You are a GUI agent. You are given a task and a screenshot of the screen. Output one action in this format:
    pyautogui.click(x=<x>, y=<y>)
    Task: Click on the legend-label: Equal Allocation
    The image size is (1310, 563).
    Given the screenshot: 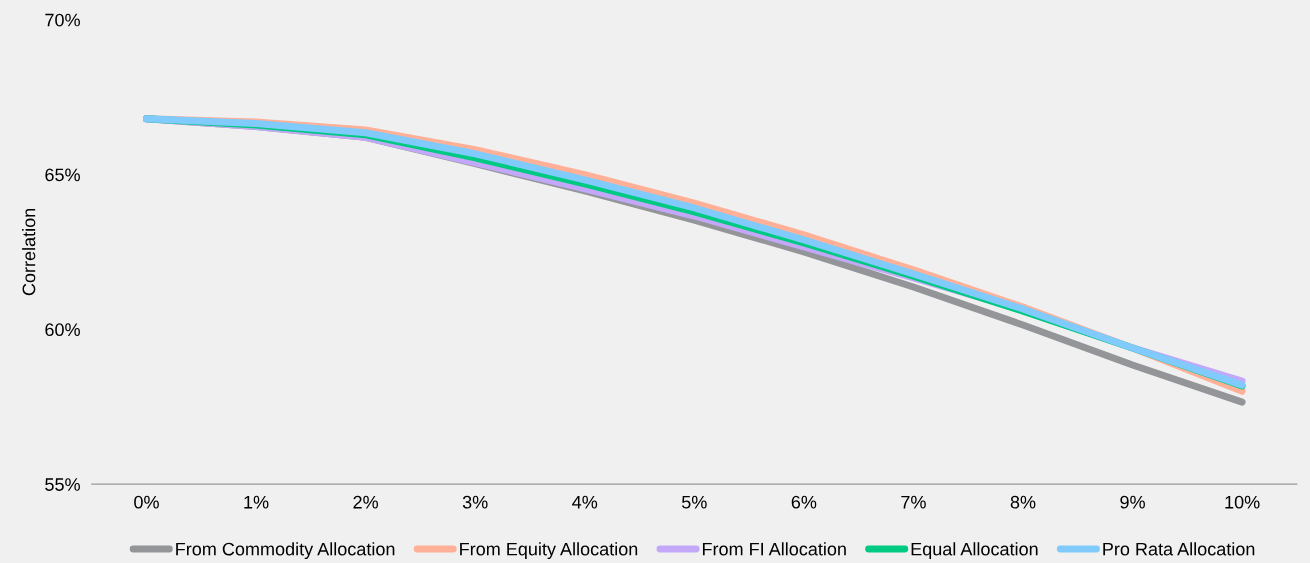 What is the action you would take?
    pyautogui.click(x=974, y=551)
    